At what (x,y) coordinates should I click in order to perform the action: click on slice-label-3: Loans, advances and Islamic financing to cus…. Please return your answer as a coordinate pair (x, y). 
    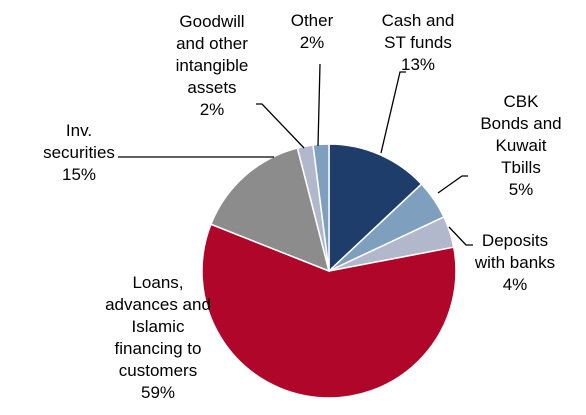
    Looking at the image, I should click on (158, 337).